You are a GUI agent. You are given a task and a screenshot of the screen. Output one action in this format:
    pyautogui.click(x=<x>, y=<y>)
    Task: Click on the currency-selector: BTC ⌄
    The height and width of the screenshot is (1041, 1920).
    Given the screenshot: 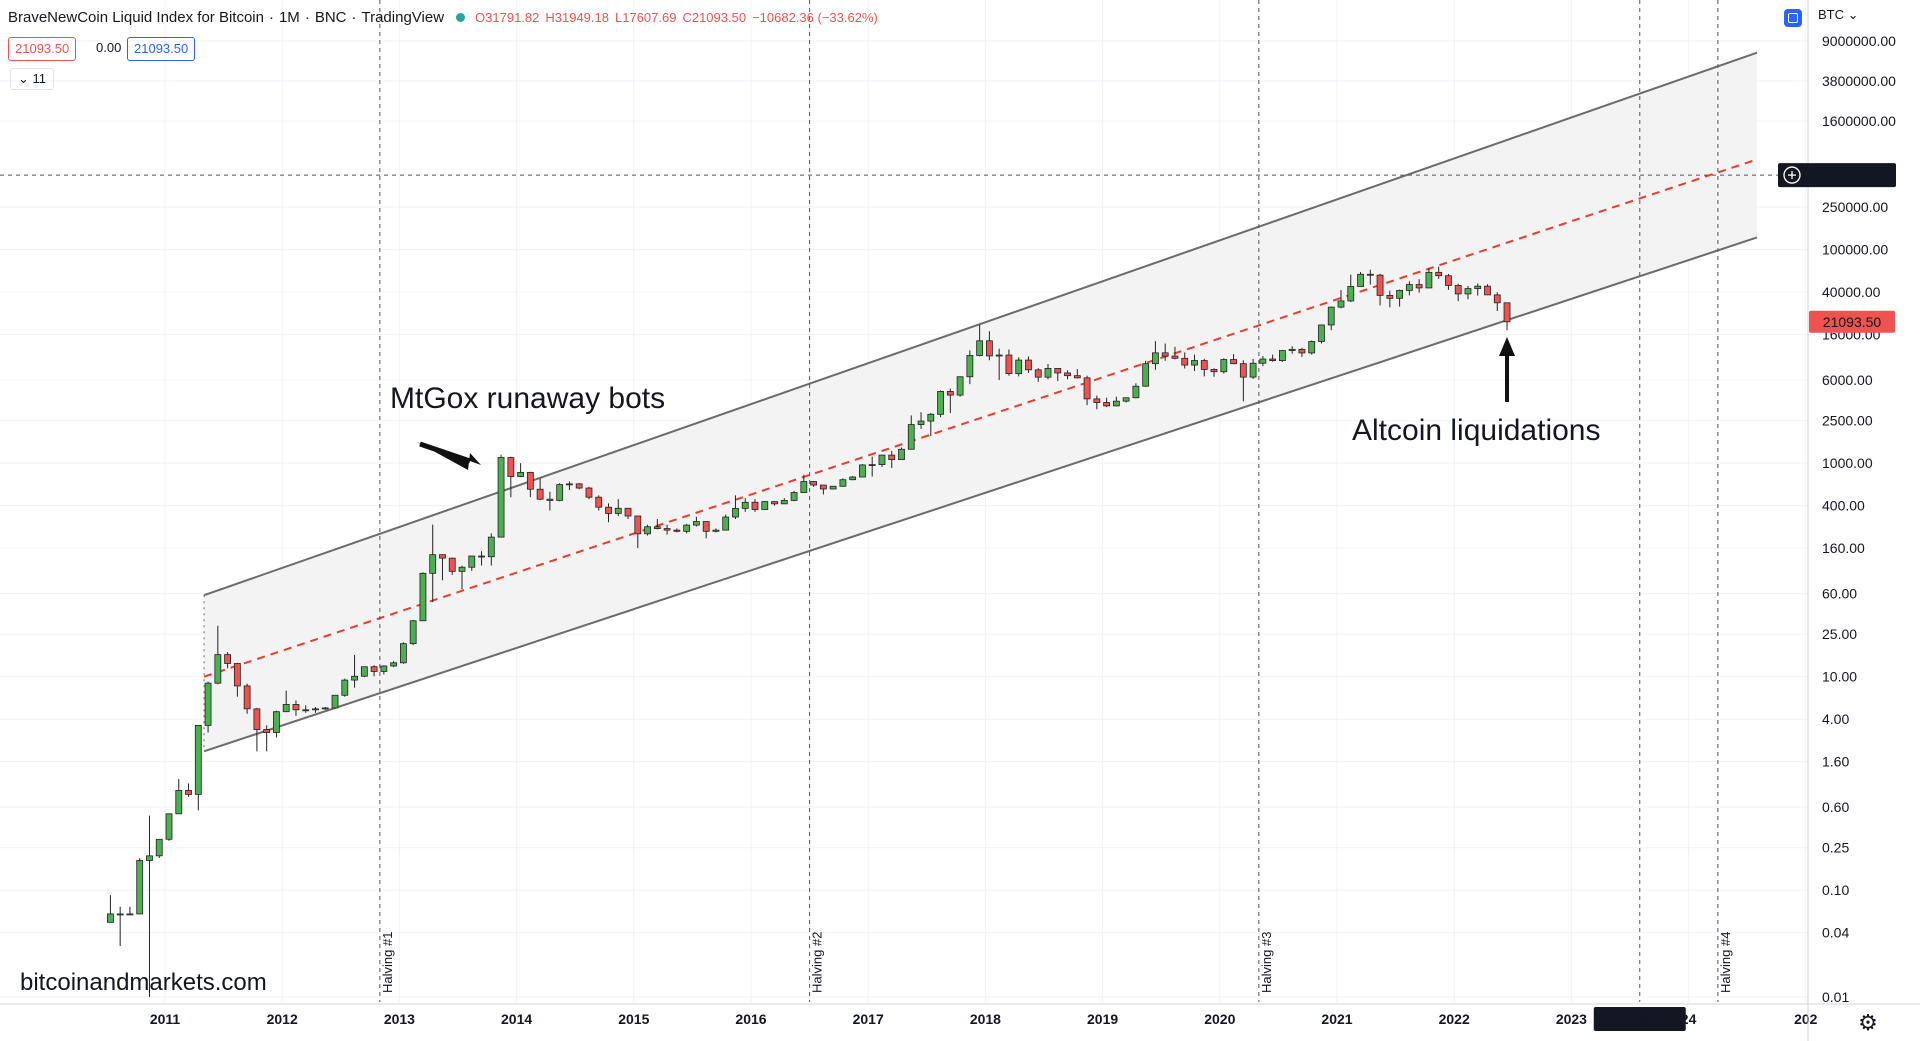 What is the action you would take?
    pyautogui.click(x=1838, y=15)
    